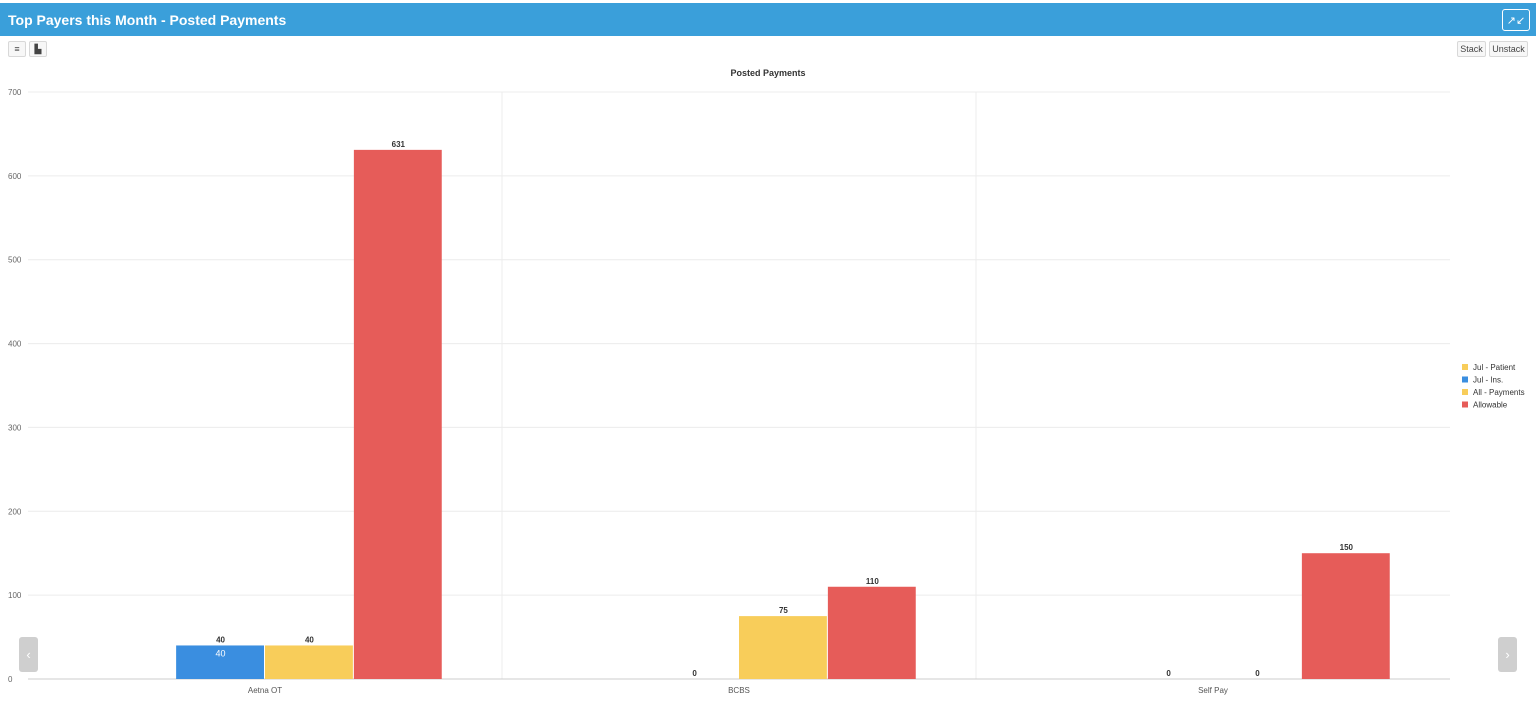  I want to click on next-page-button: ›, so click(1507, 654).